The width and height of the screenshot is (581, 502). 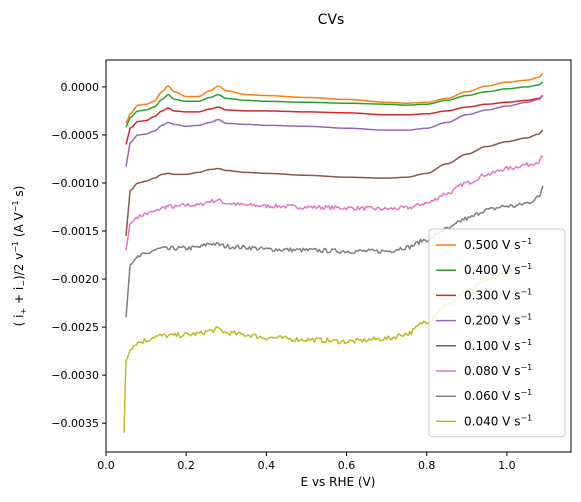 What do you see at coordinates (106, 465) in the screenshot?
I see `x-tick-label: 0.0` at bounding box center [106, 465].